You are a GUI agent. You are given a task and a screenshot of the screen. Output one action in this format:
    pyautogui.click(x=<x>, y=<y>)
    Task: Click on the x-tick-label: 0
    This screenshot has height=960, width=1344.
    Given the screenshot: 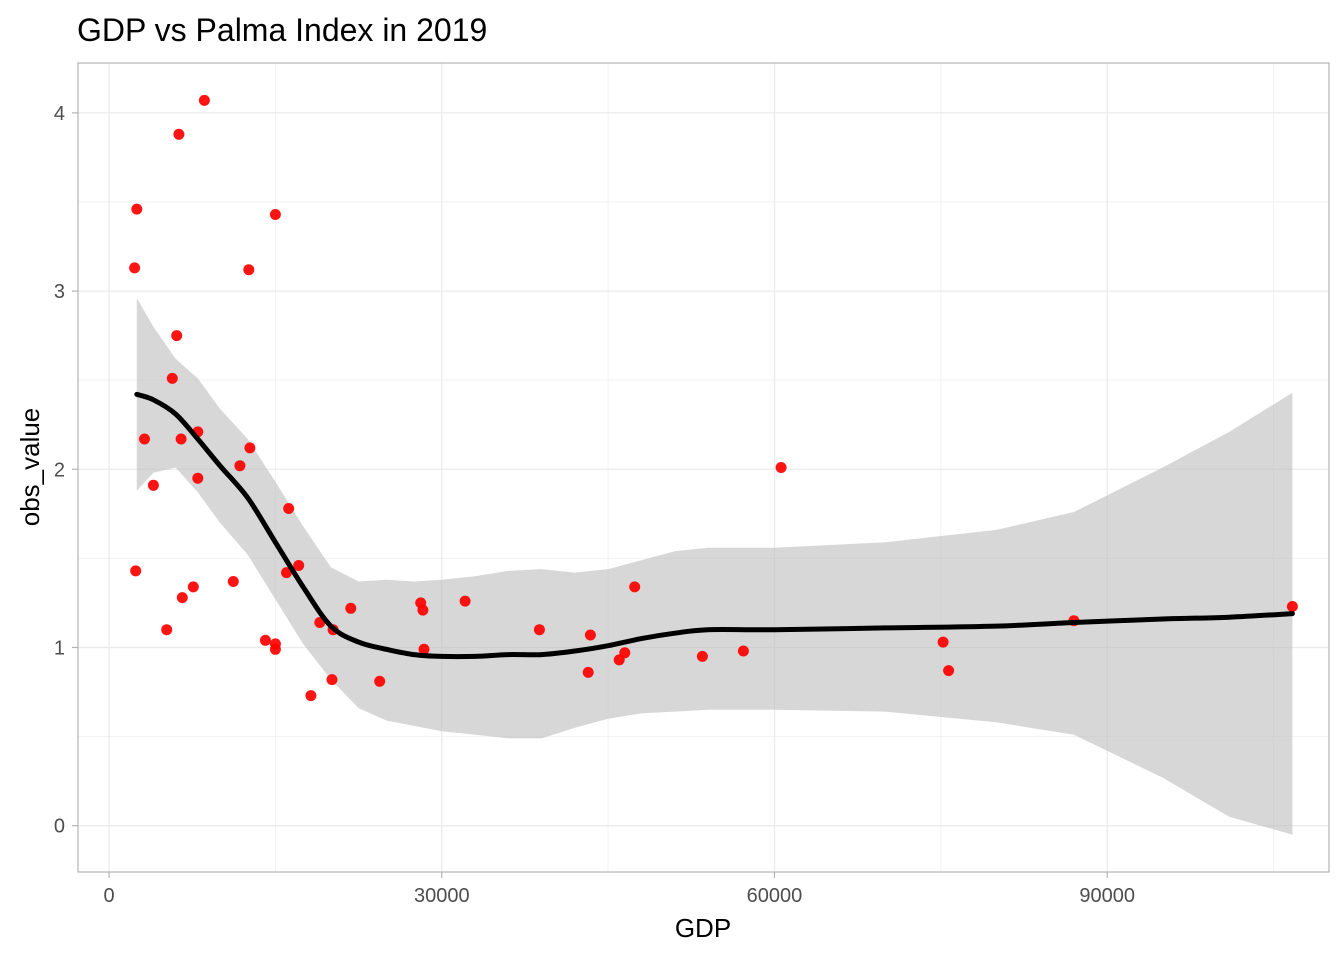 What is the action you would take?
    pyautogui.click(x=108, y=896)
    